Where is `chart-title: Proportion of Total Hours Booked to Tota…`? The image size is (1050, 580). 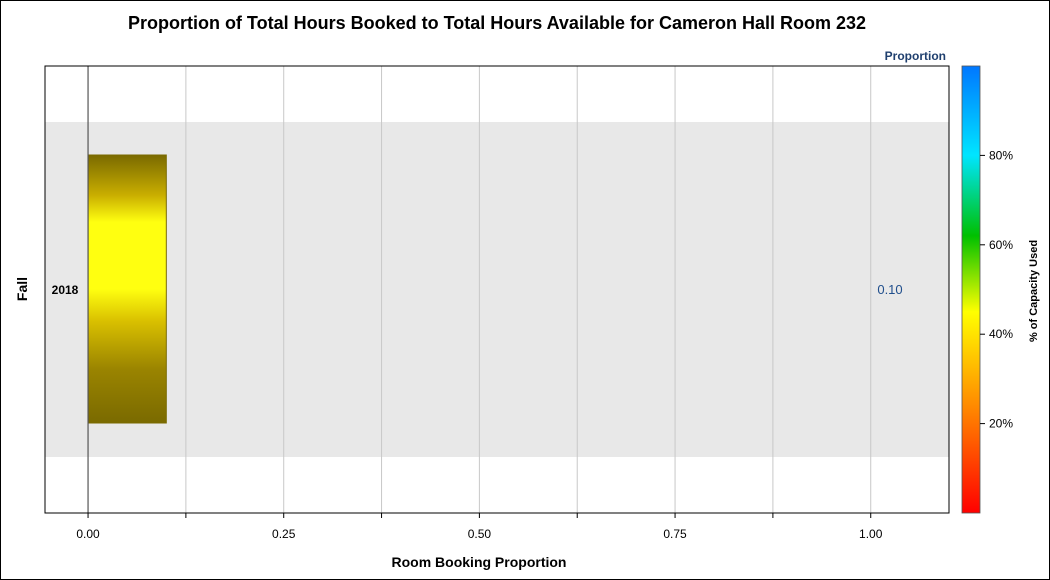 chart-title: Proportion of Total Hours Booked to Tota… is located at coordinates (497, 23).